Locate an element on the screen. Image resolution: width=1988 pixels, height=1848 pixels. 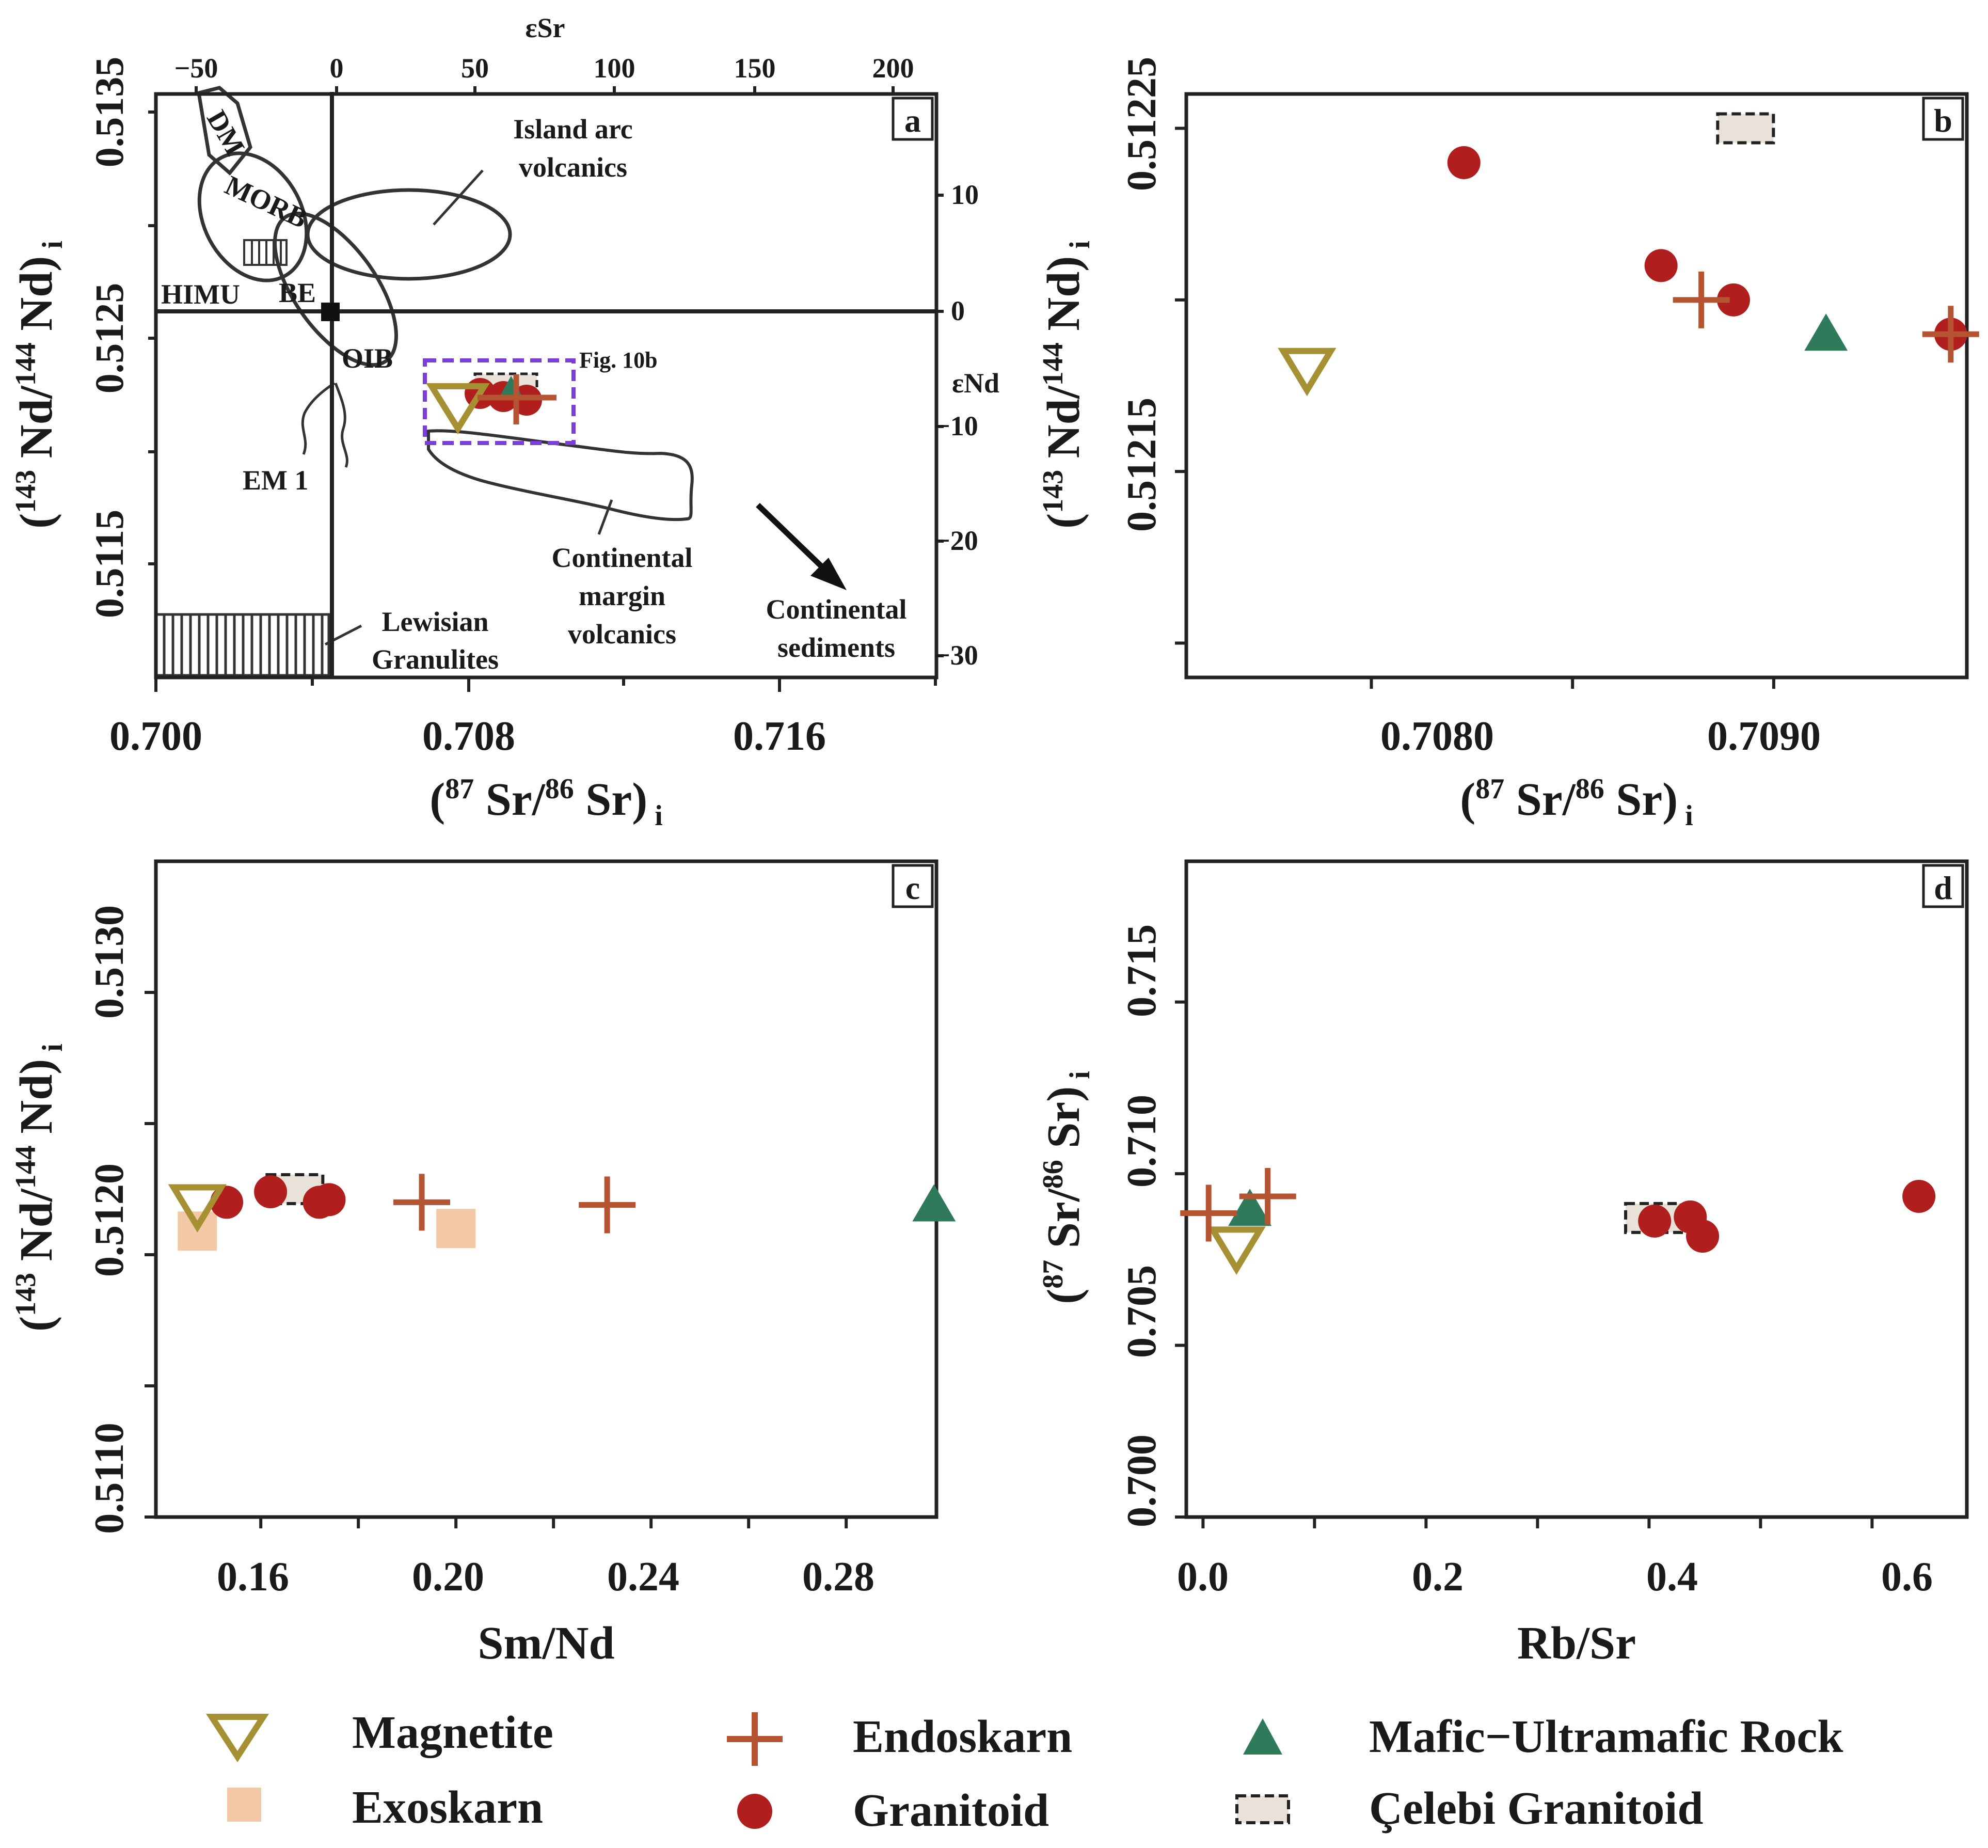
panel-c-ytick: 0.5110 is located at coordinates (109, 1478).